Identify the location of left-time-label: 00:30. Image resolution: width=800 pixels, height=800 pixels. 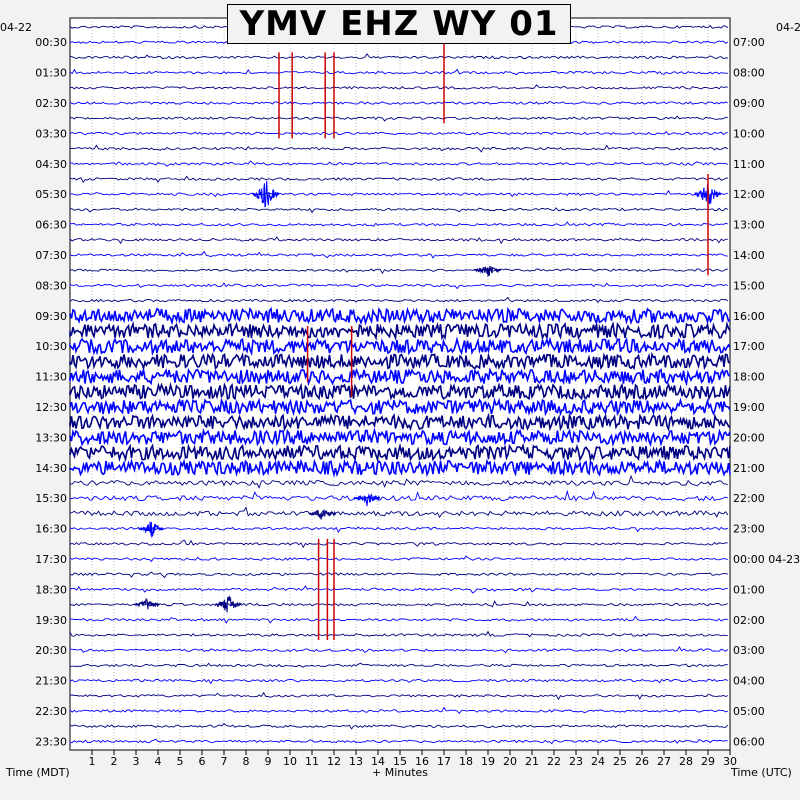
(51, 42).